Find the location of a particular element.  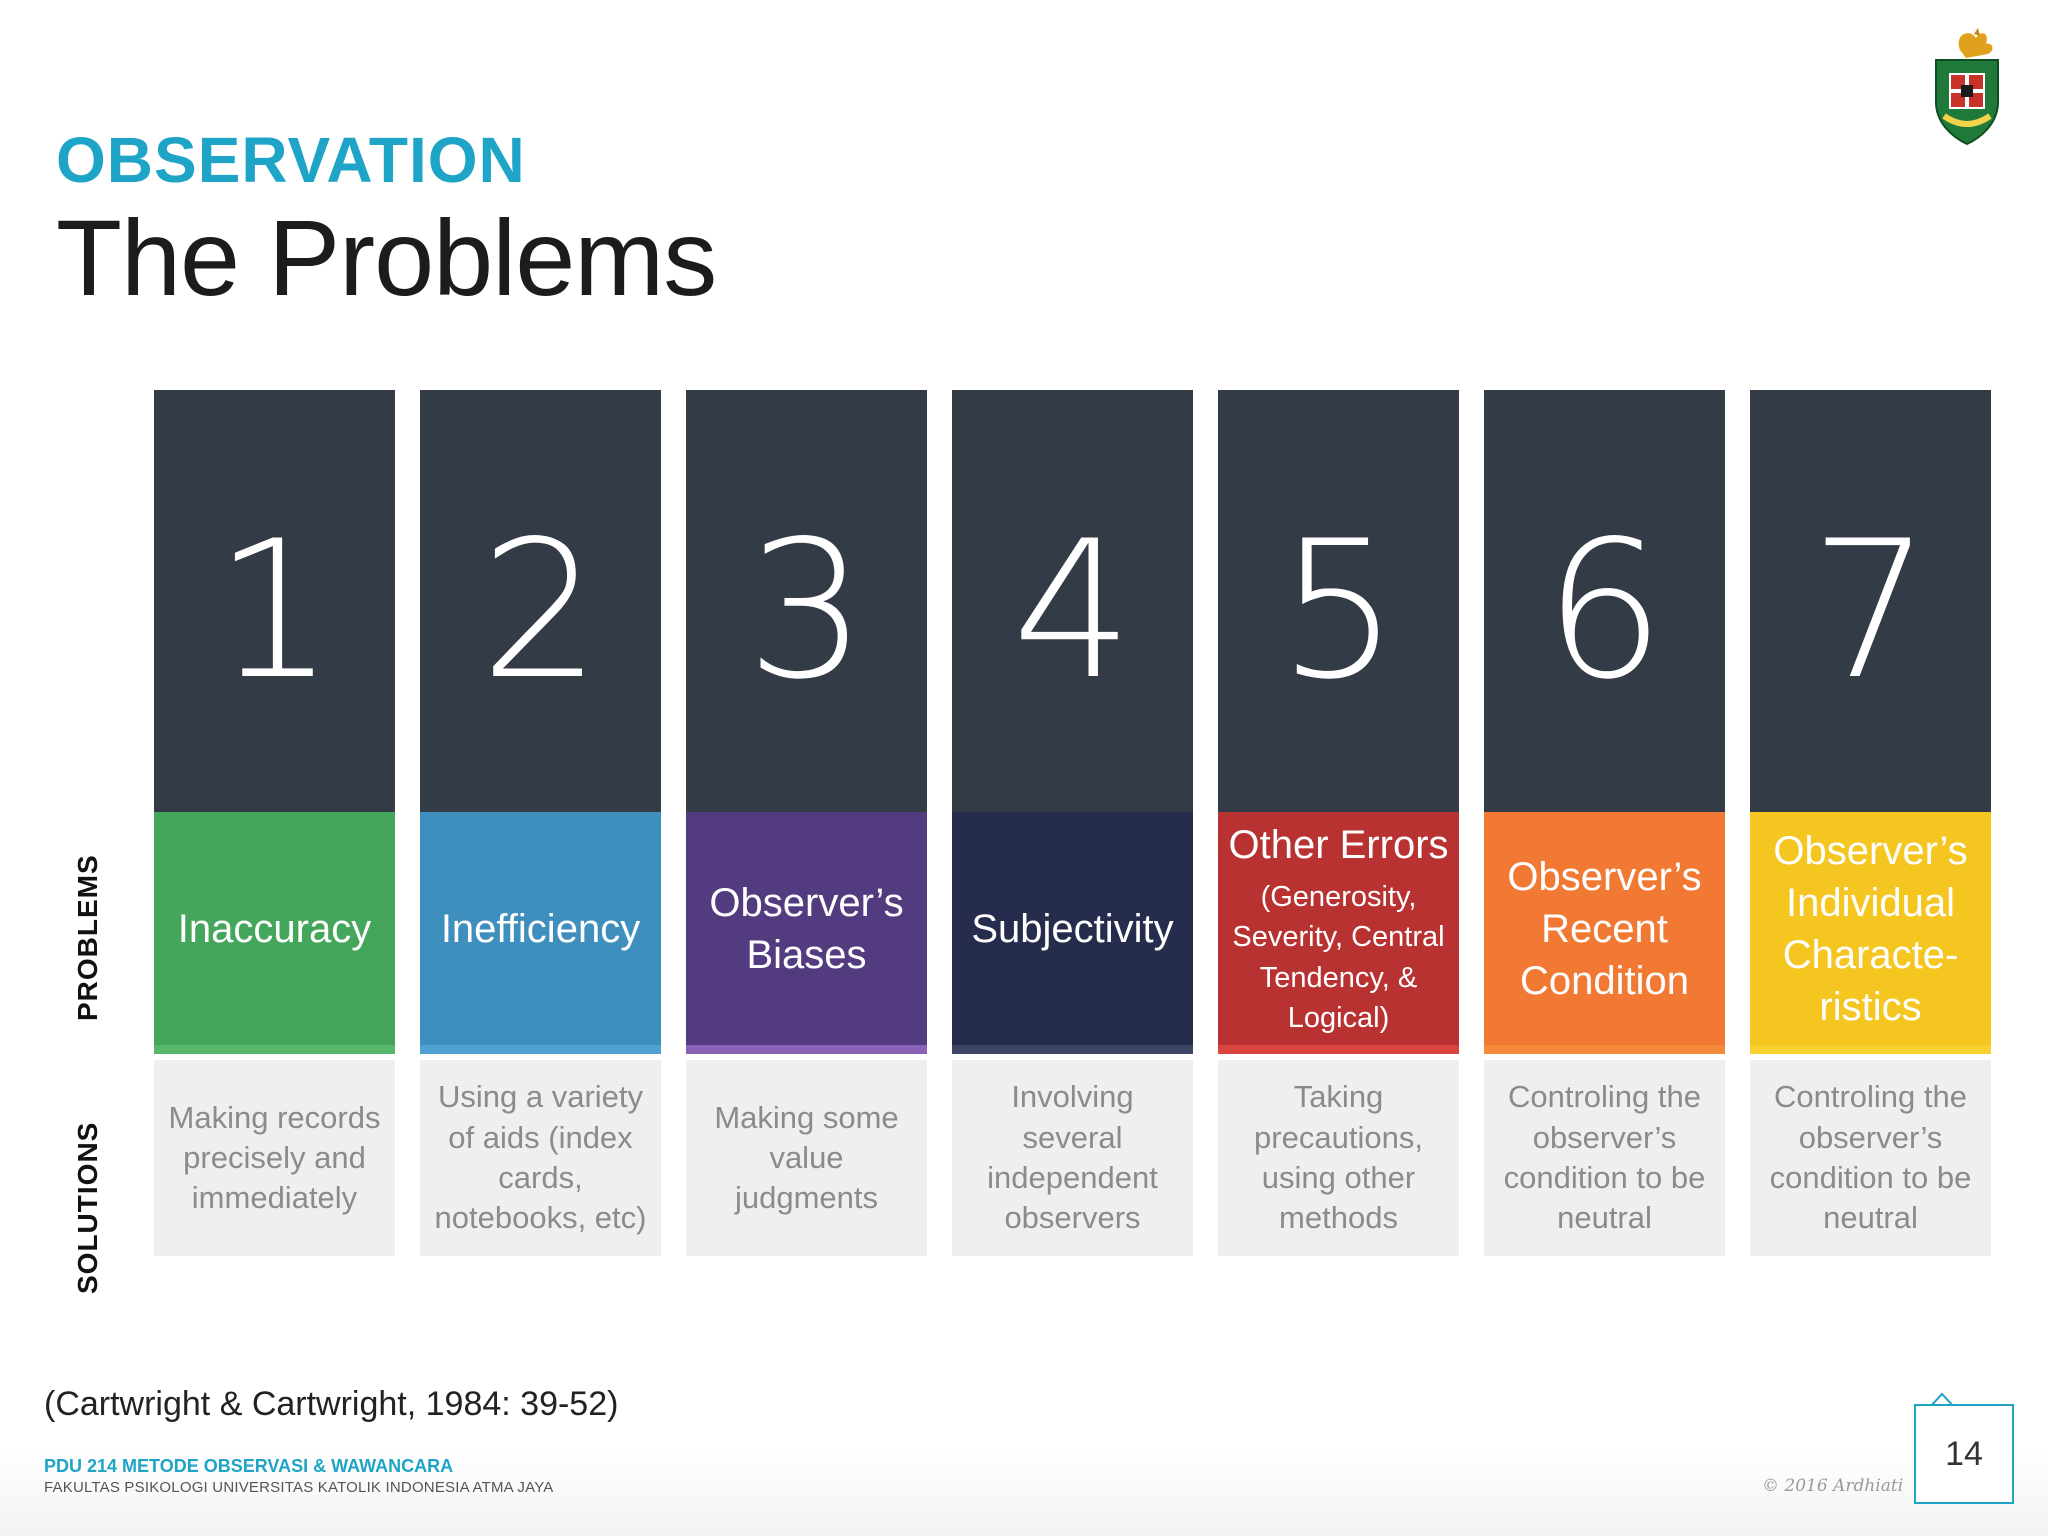

copyright-note: © 2016 Ardhiati is located at coordinates (1833, 1486).